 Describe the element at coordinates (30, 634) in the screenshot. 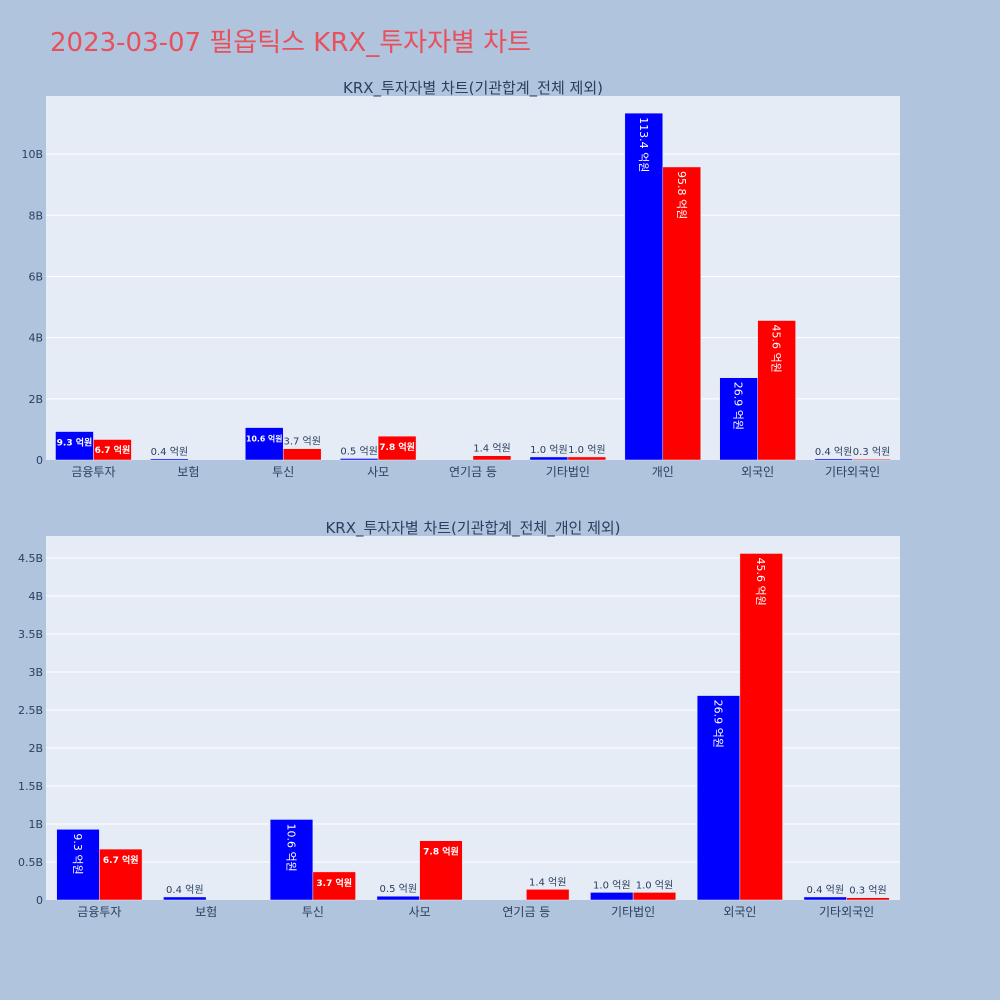

I see `y-tick-label: 3.5B` at that location.